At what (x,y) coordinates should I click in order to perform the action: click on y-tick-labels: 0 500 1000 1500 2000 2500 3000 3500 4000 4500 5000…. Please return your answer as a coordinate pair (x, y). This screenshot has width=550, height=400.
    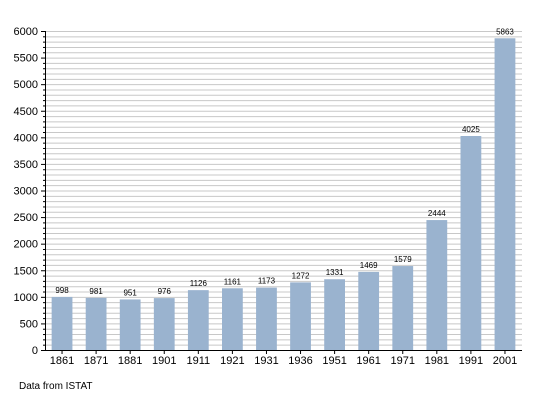
    Looking at the image, I should click on (26, 191).